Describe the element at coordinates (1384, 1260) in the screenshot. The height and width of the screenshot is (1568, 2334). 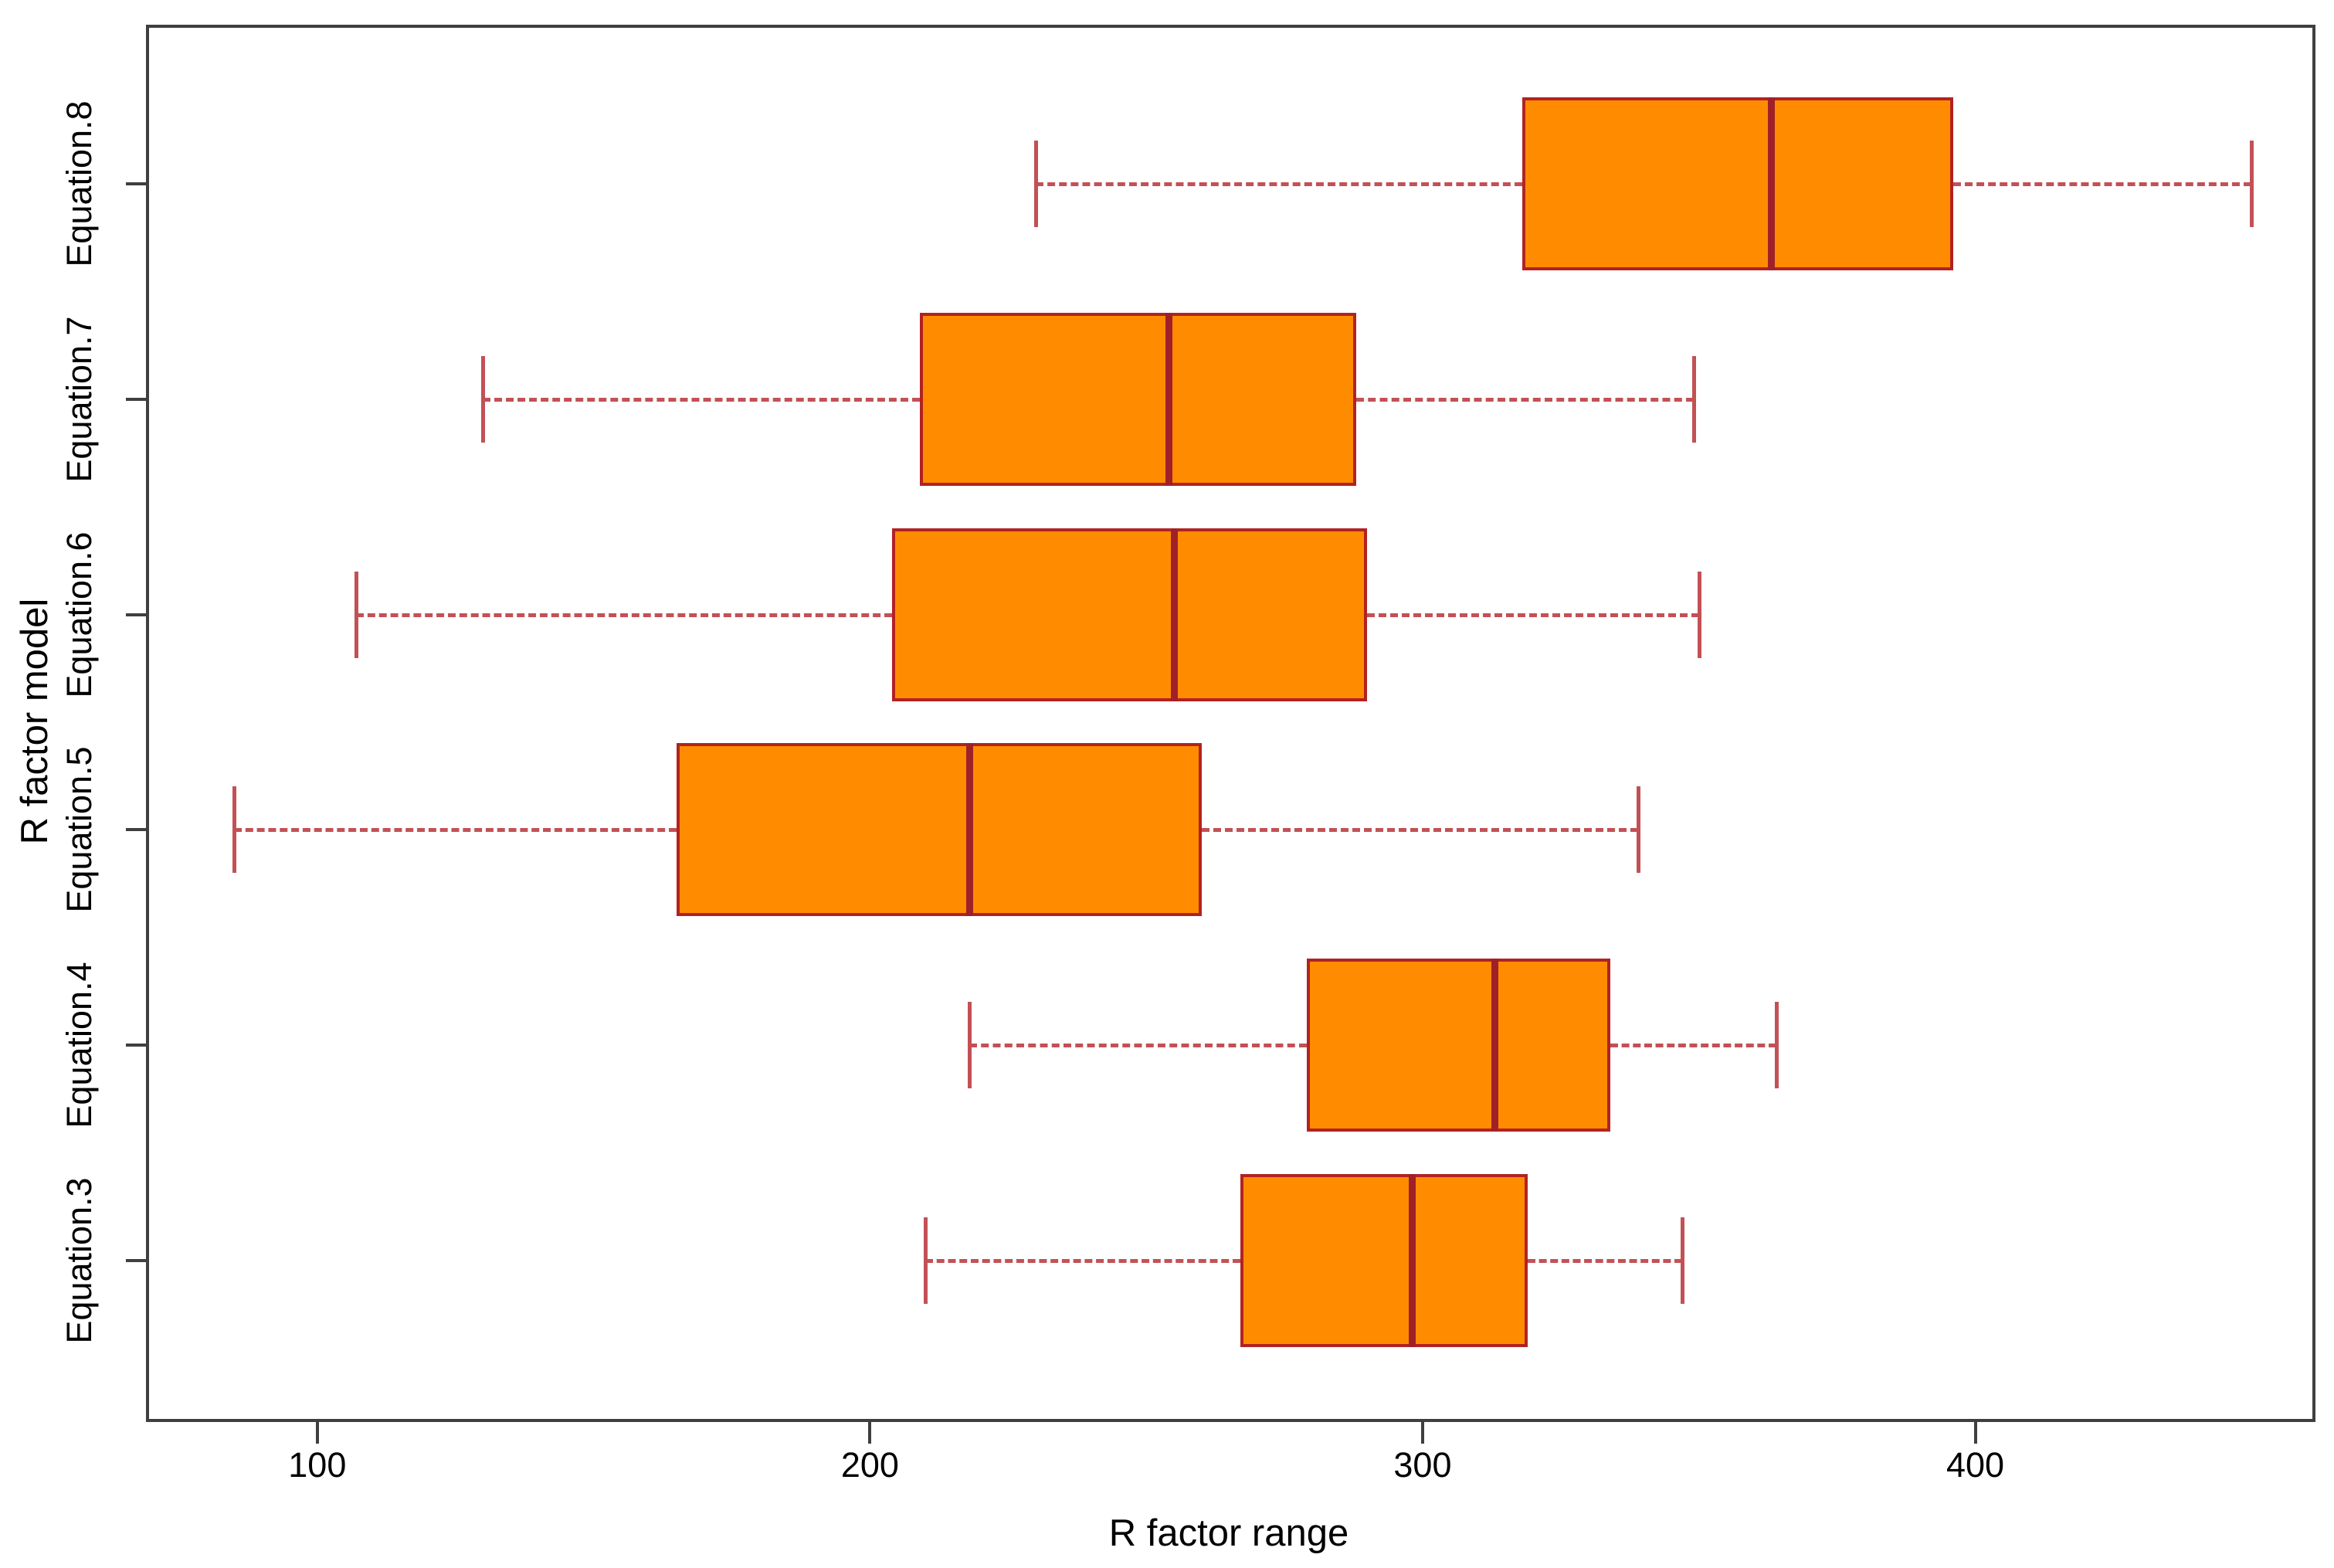
I see `box-Equation.3` at that location.